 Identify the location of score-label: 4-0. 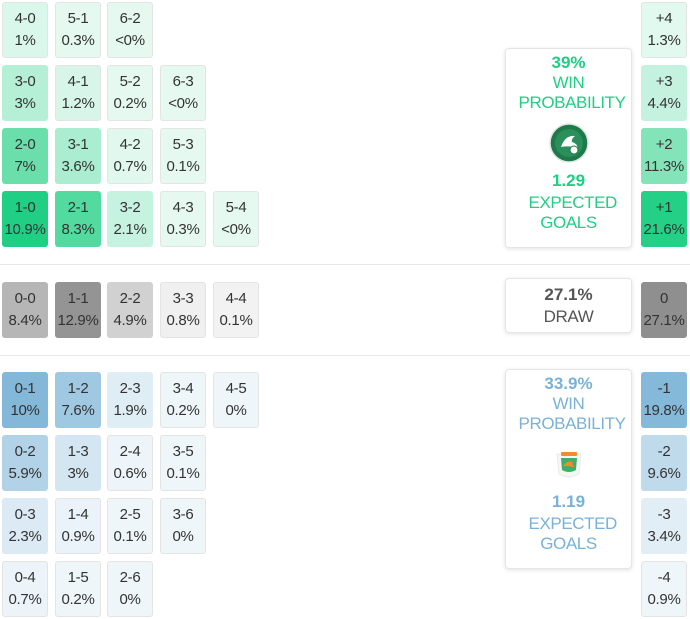
(25, 18).